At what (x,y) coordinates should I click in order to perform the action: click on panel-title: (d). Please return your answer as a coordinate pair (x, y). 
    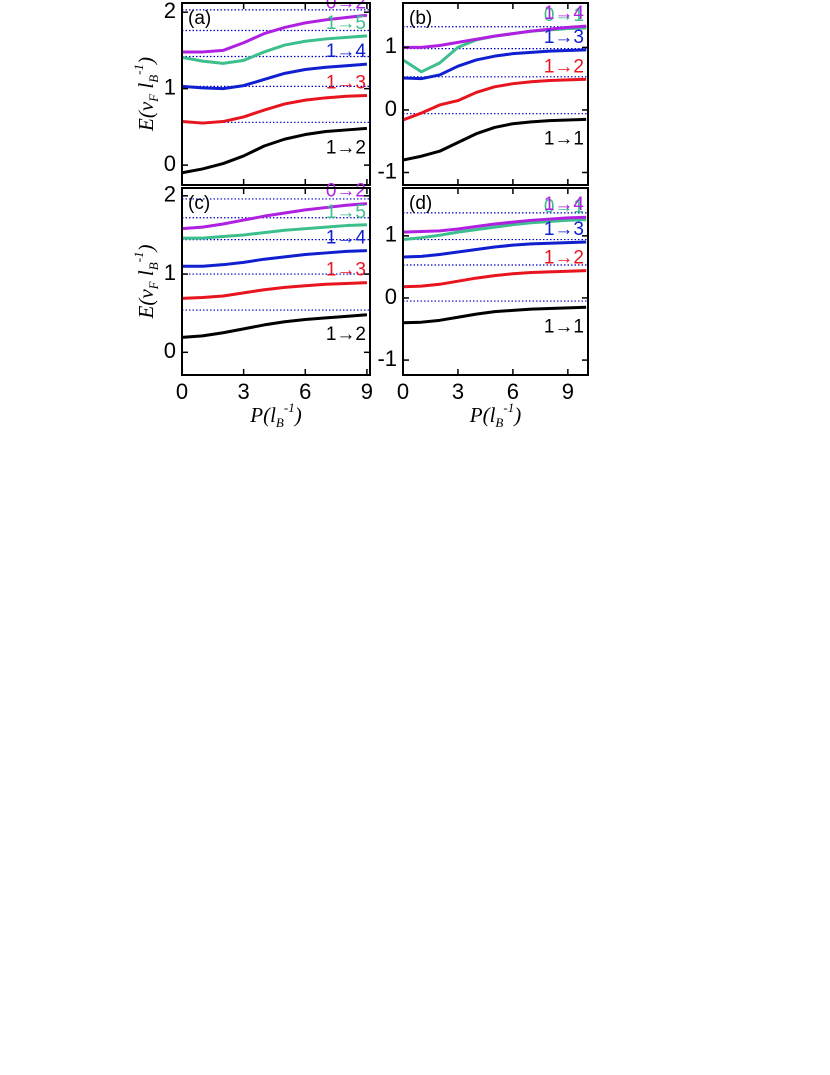
    Looking at the image, I should click on (420, 203).